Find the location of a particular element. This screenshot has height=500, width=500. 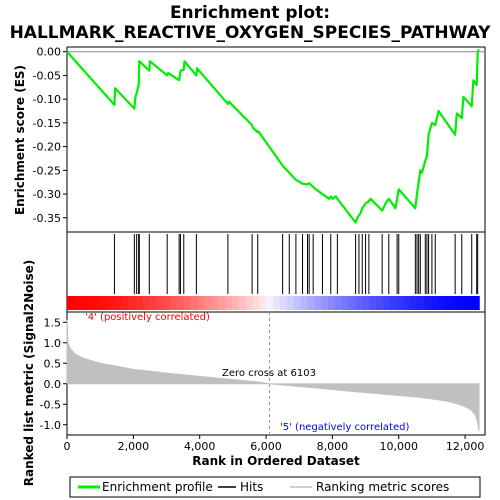

es-y-tick-label: -0.25 is located at coordinates (47, 170).